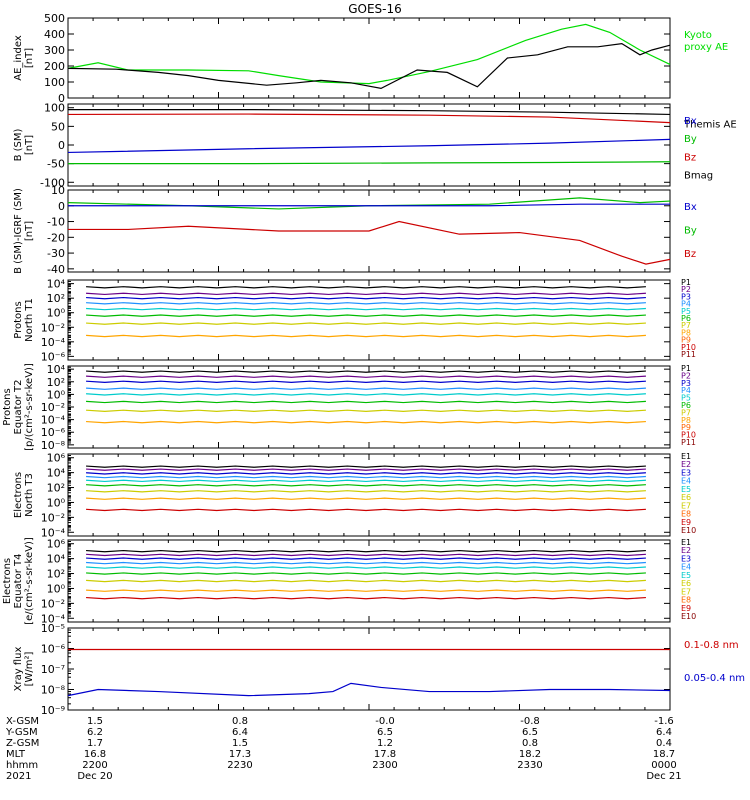 This screenshot has height=800, width=750. I want to click on x-axis-value: 0.8, so click(240, 721).